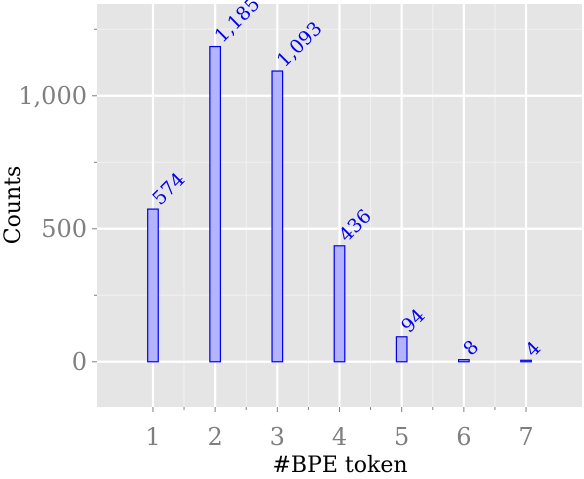 The image size is (584, 479). What do you see at coordinates (277, 437) in the screenshot?
I see `x-tick-label-2: 3` at bounding box center [277, 437].